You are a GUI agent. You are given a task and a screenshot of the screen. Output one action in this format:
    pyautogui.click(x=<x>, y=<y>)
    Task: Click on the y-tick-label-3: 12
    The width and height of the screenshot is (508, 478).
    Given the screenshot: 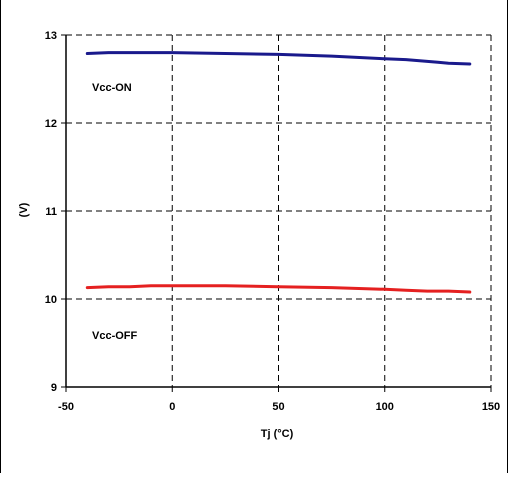 What is the action you would take?
    pyautogui.click(x=51, y=124)
    